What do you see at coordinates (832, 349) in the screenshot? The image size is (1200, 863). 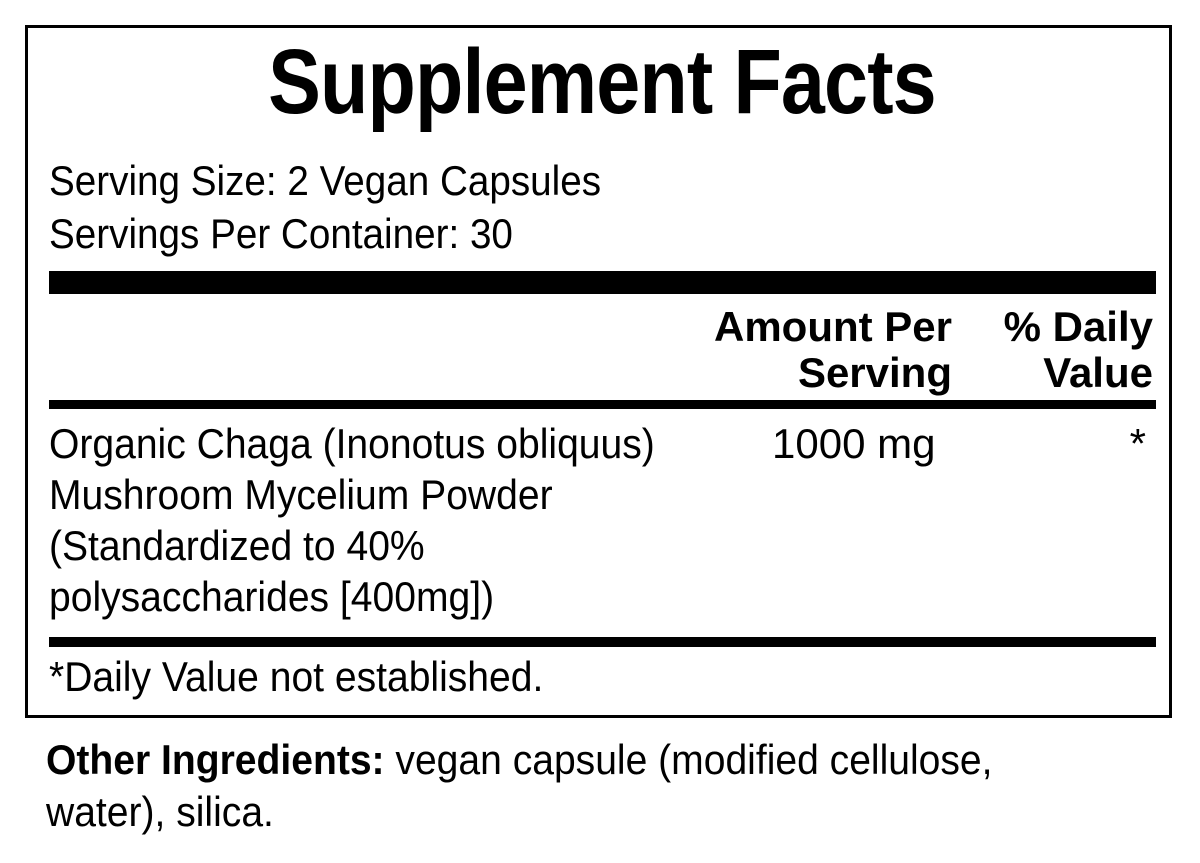 I see `column-header-amount-per-serving: Amount Per Serving` at bounding box center [832, 349].